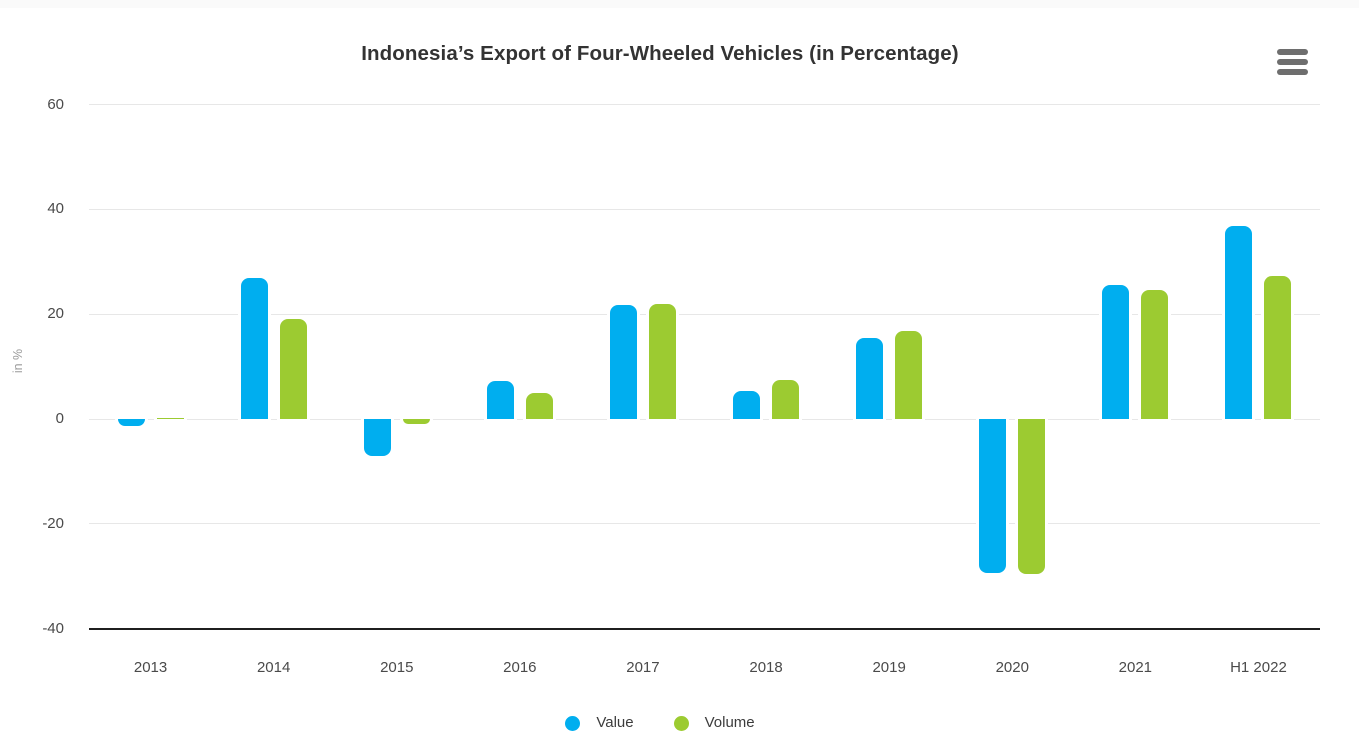 The width and height of the screenshot is (1359, 755). Describe the element at coordinates (520, 667) in the screenshot. I see `x-label-2016: 2016` at that location.